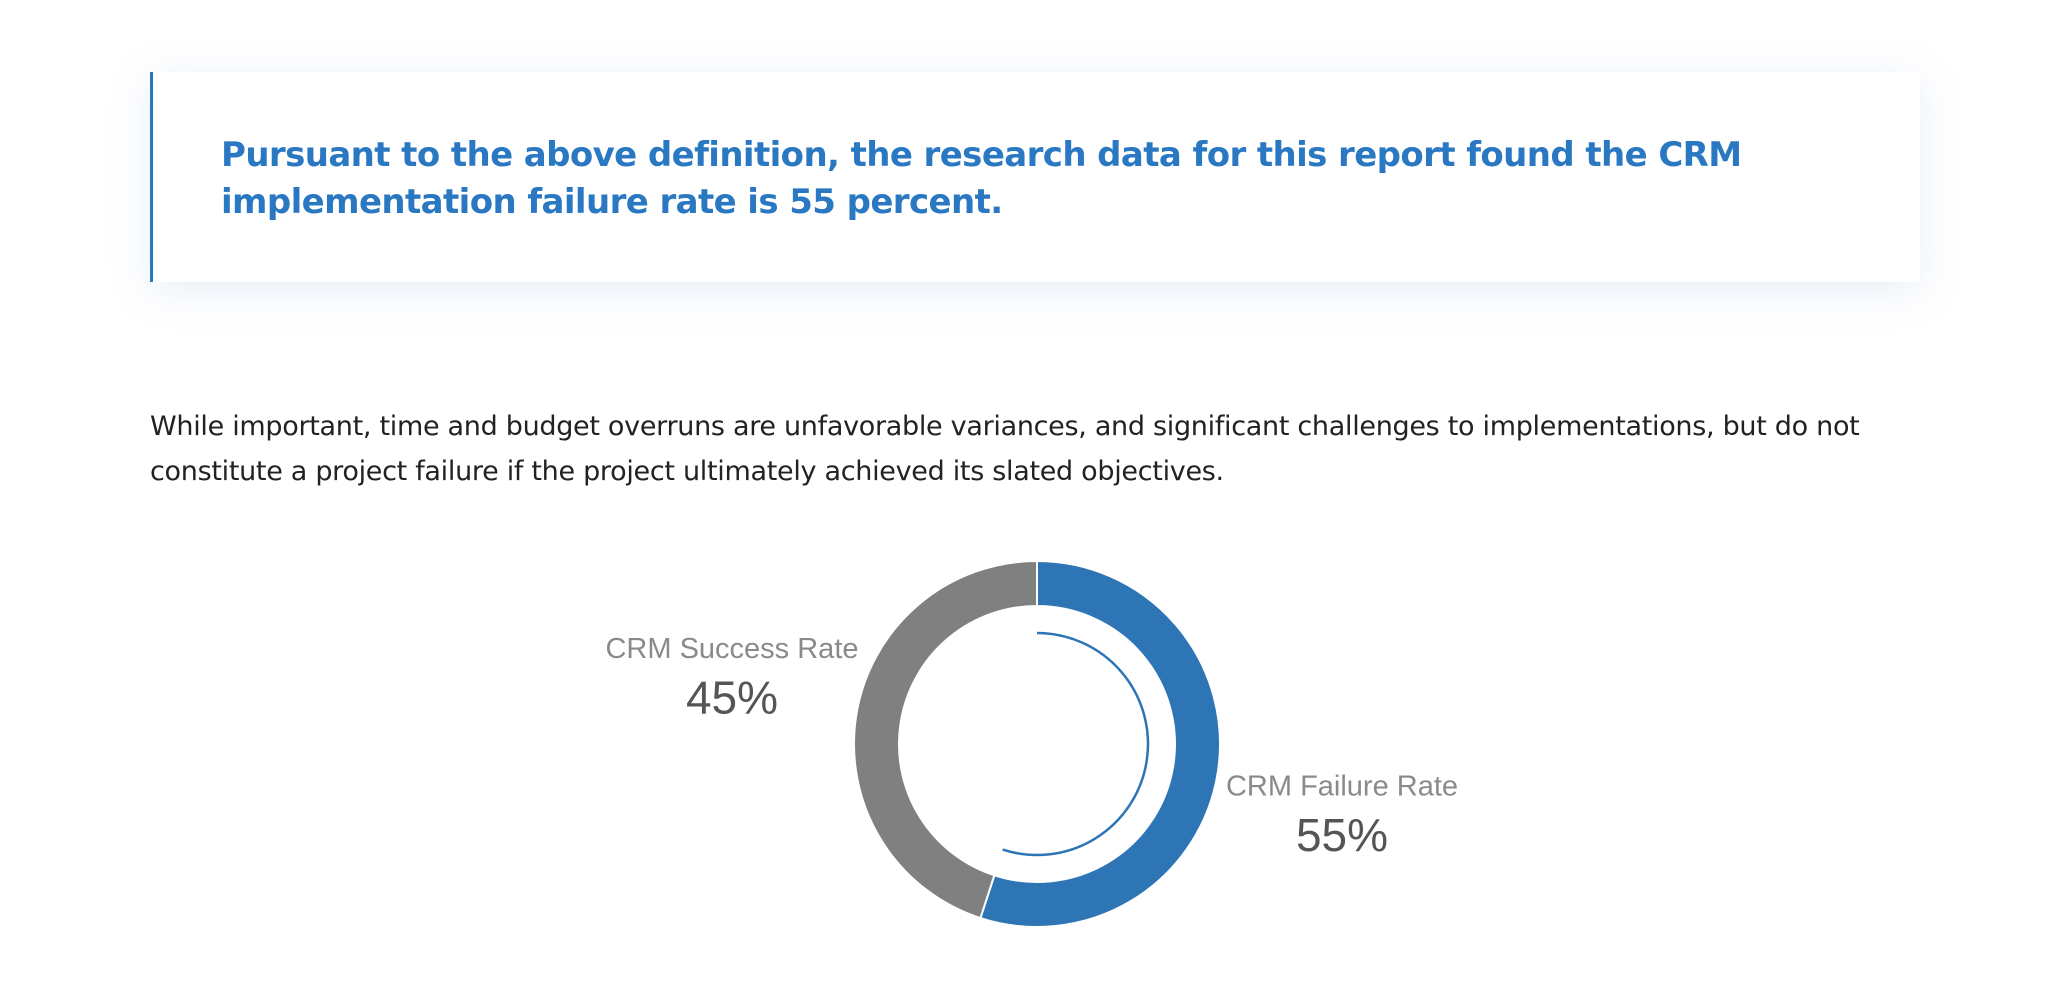 The image size is (2048, 1007). What do you see at coordinates (731, 649) in the screenshot?
I see `category-label: CRM Success Rate` at bounding box center [731, 649].